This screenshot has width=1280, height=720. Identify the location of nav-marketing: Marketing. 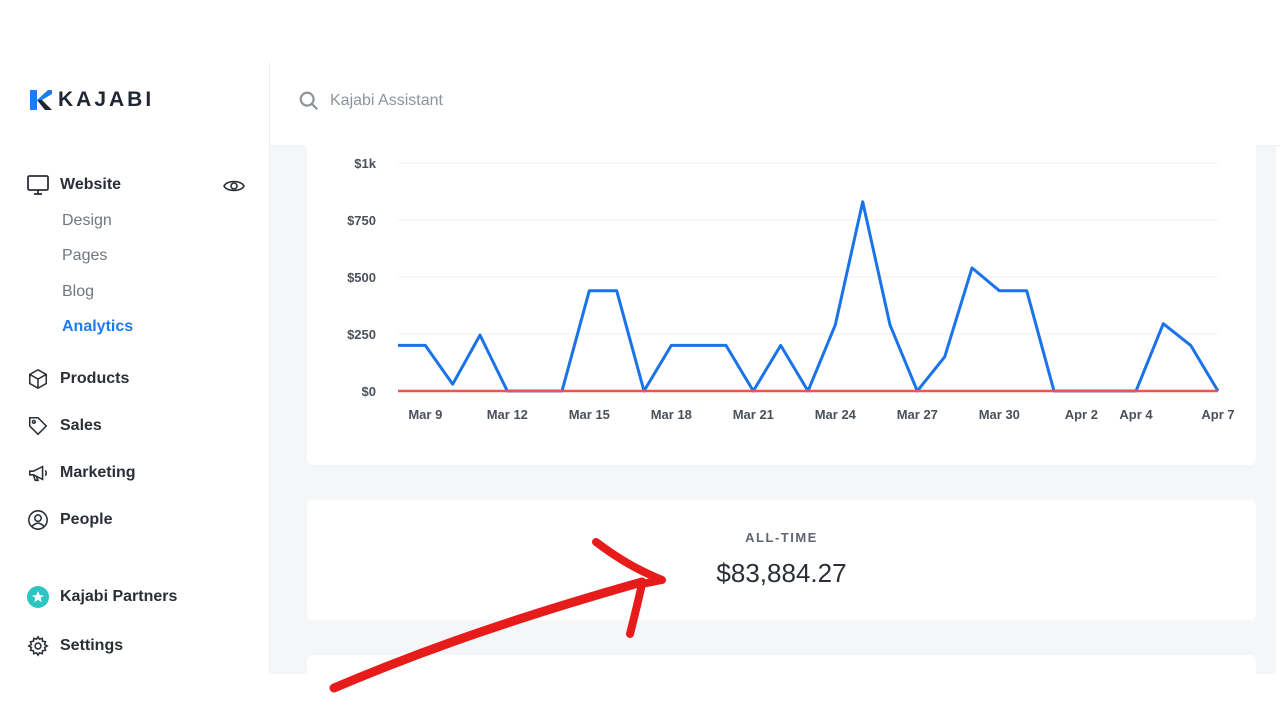
(81, 473).